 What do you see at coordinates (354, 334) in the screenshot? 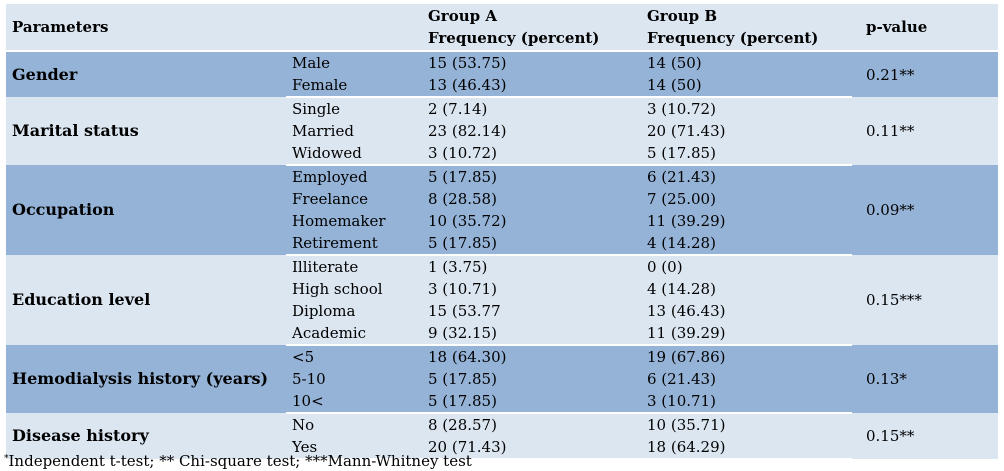
I see `subcategory-label: Academic` at bounding box center [354, 334].